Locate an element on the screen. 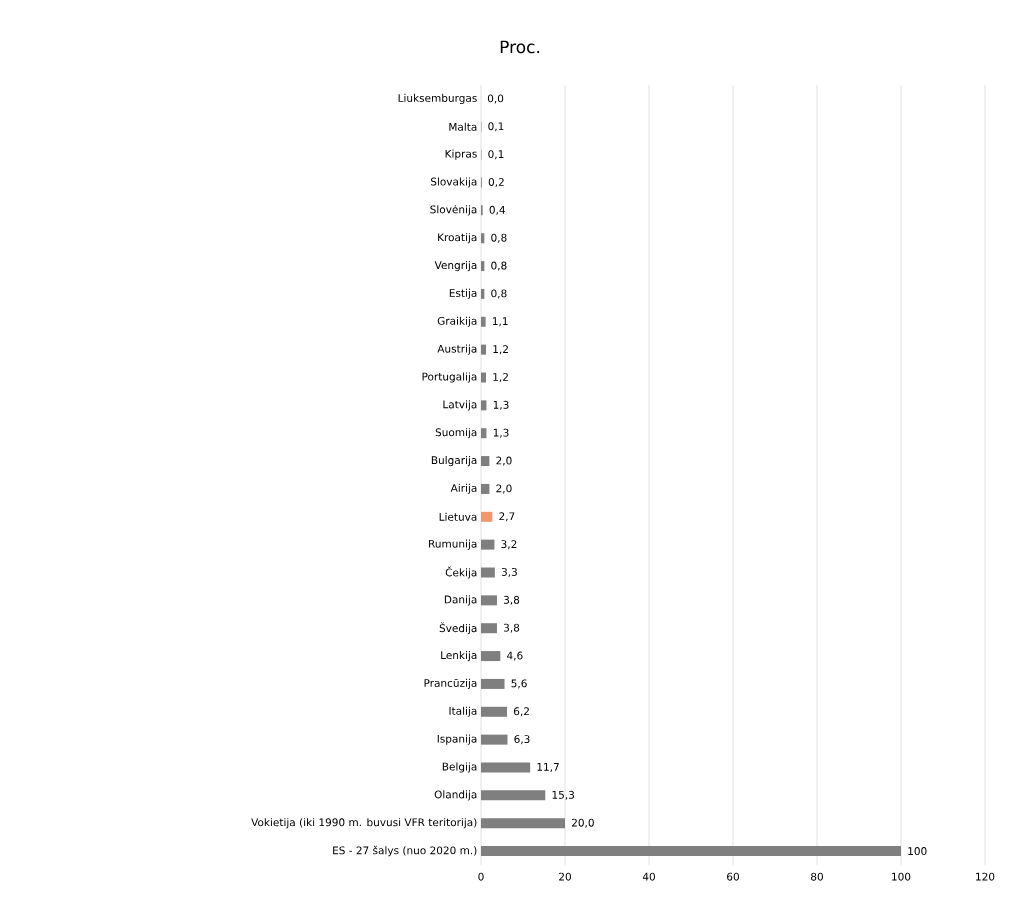  y-tick-label: Suomija is located at coordinates (456, 433).